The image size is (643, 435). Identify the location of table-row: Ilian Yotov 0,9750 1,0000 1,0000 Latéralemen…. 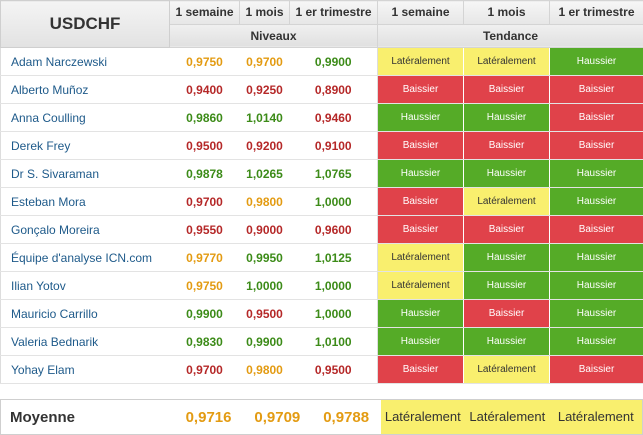
(321, 285).